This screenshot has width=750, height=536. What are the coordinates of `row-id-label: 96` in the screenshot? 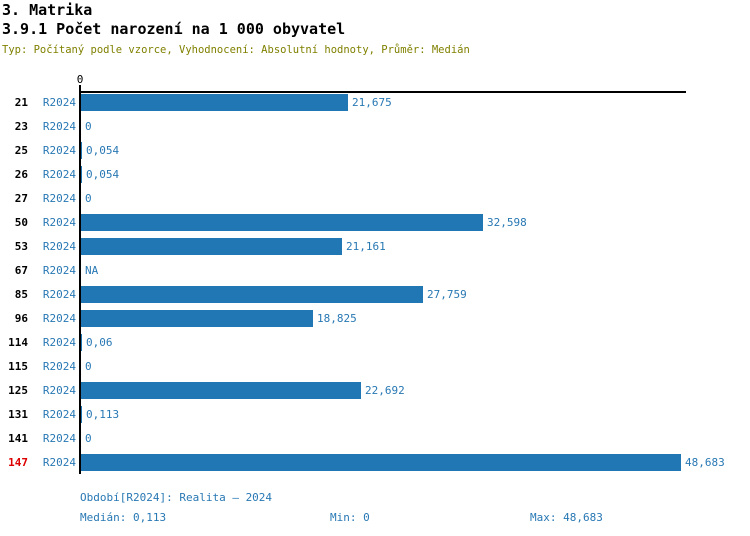 It's located at (21, 318).